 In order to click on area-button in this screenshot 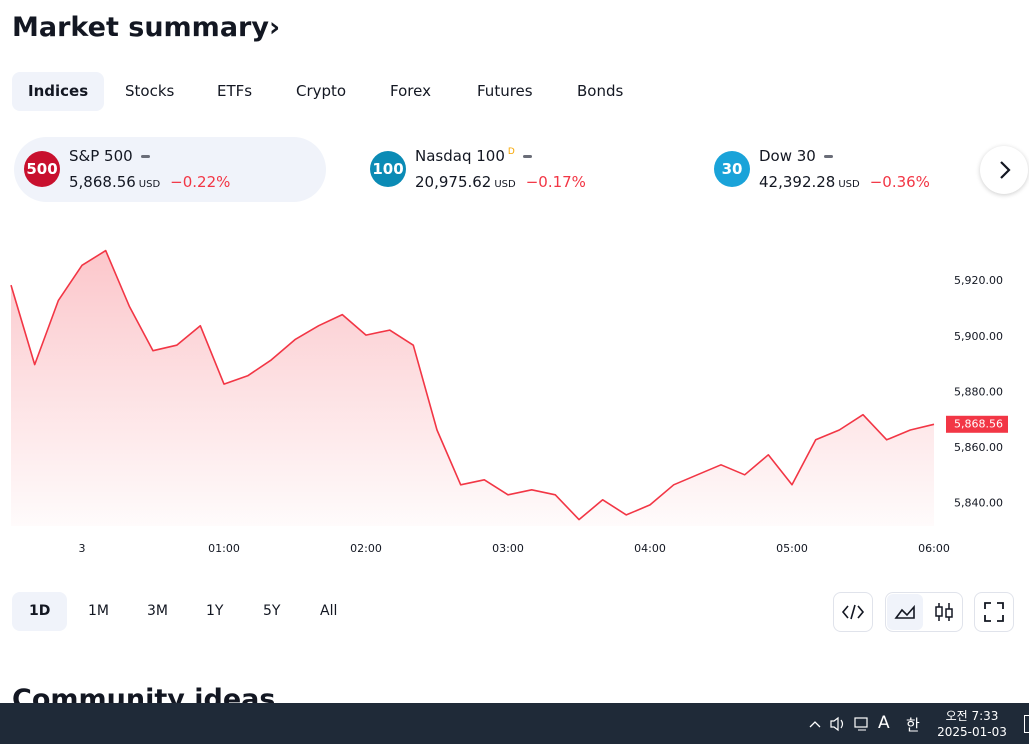, I will do `click(905, 612)`.